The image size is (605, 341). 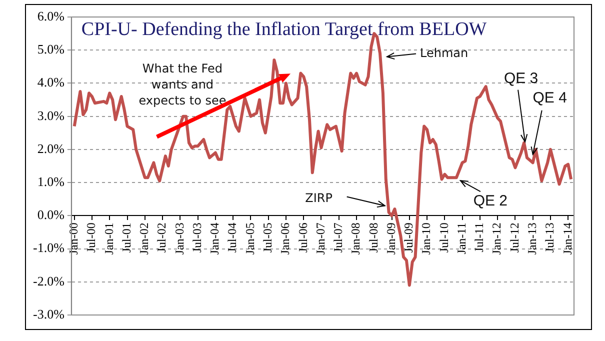 I want to click on y-tick-label: 0.0%, so click(x=51, y=214).